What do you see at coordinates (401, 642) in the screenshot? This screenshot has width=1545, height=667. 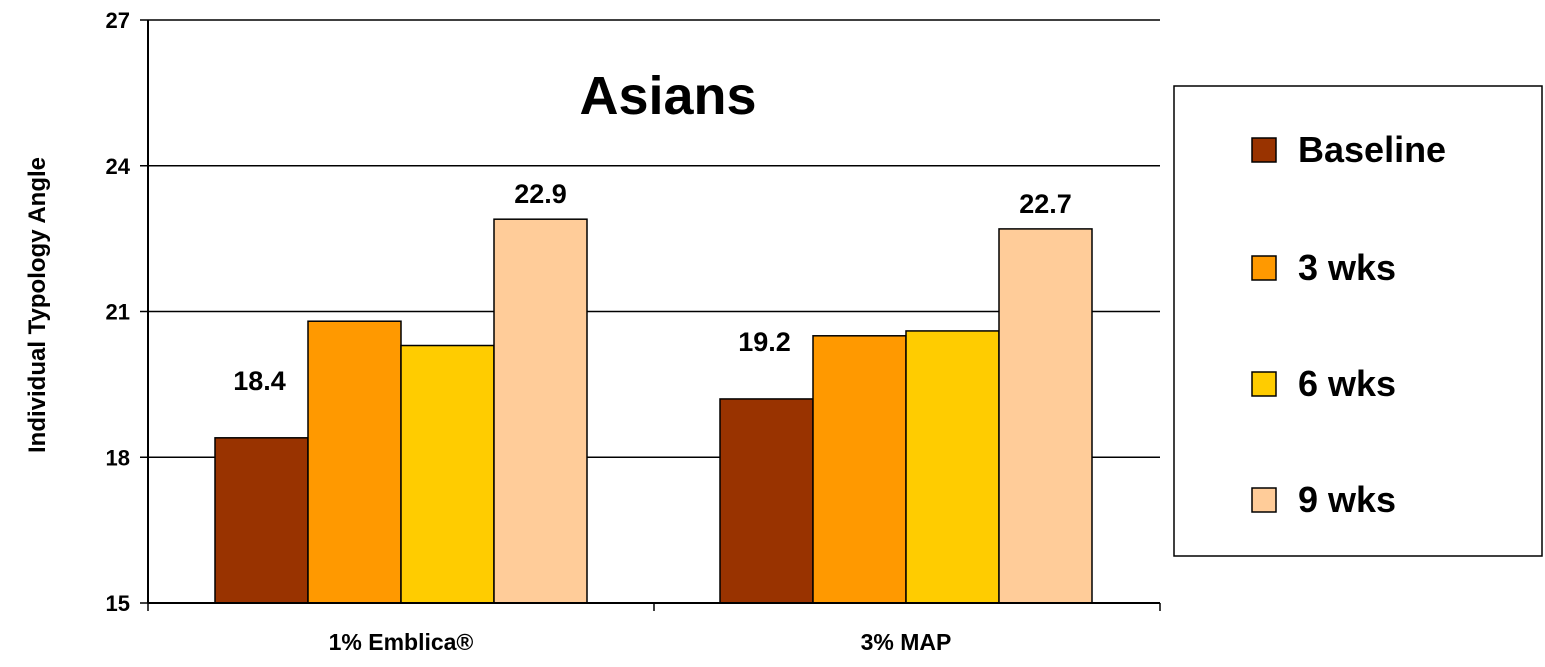 I see `x-category-label: 1% Emblica®` at bounding box center [401, 642].